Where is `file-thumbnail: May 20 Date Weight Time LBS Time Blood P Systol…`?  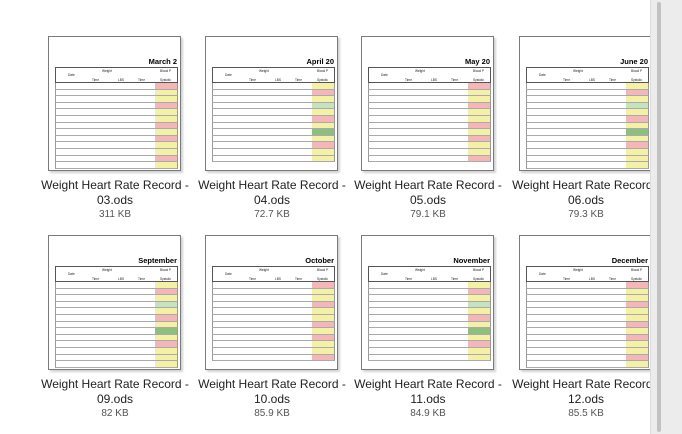 file-thumbnail: May 20 Date Weight Time LBS Time Blood P Systol… is located at coordinates (427, 103).